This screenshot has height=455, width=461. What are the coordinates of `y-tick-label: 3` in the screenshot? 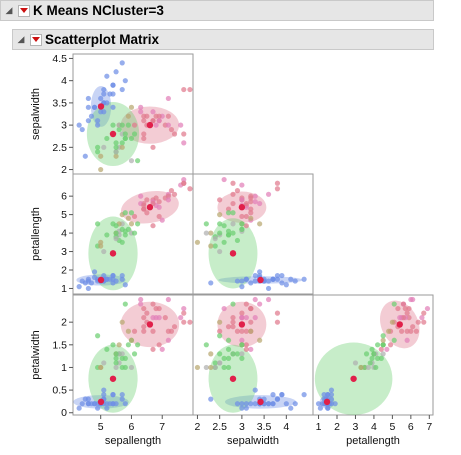 It's located at (64, 252).